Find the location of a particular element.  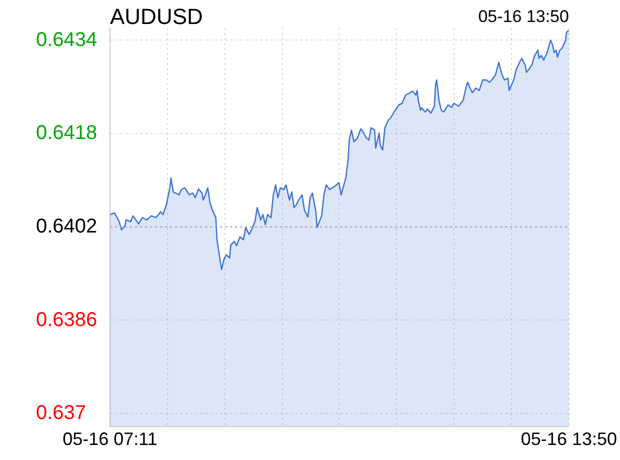

y-tick-label: 0.637 is located at coordinates (61, 413).